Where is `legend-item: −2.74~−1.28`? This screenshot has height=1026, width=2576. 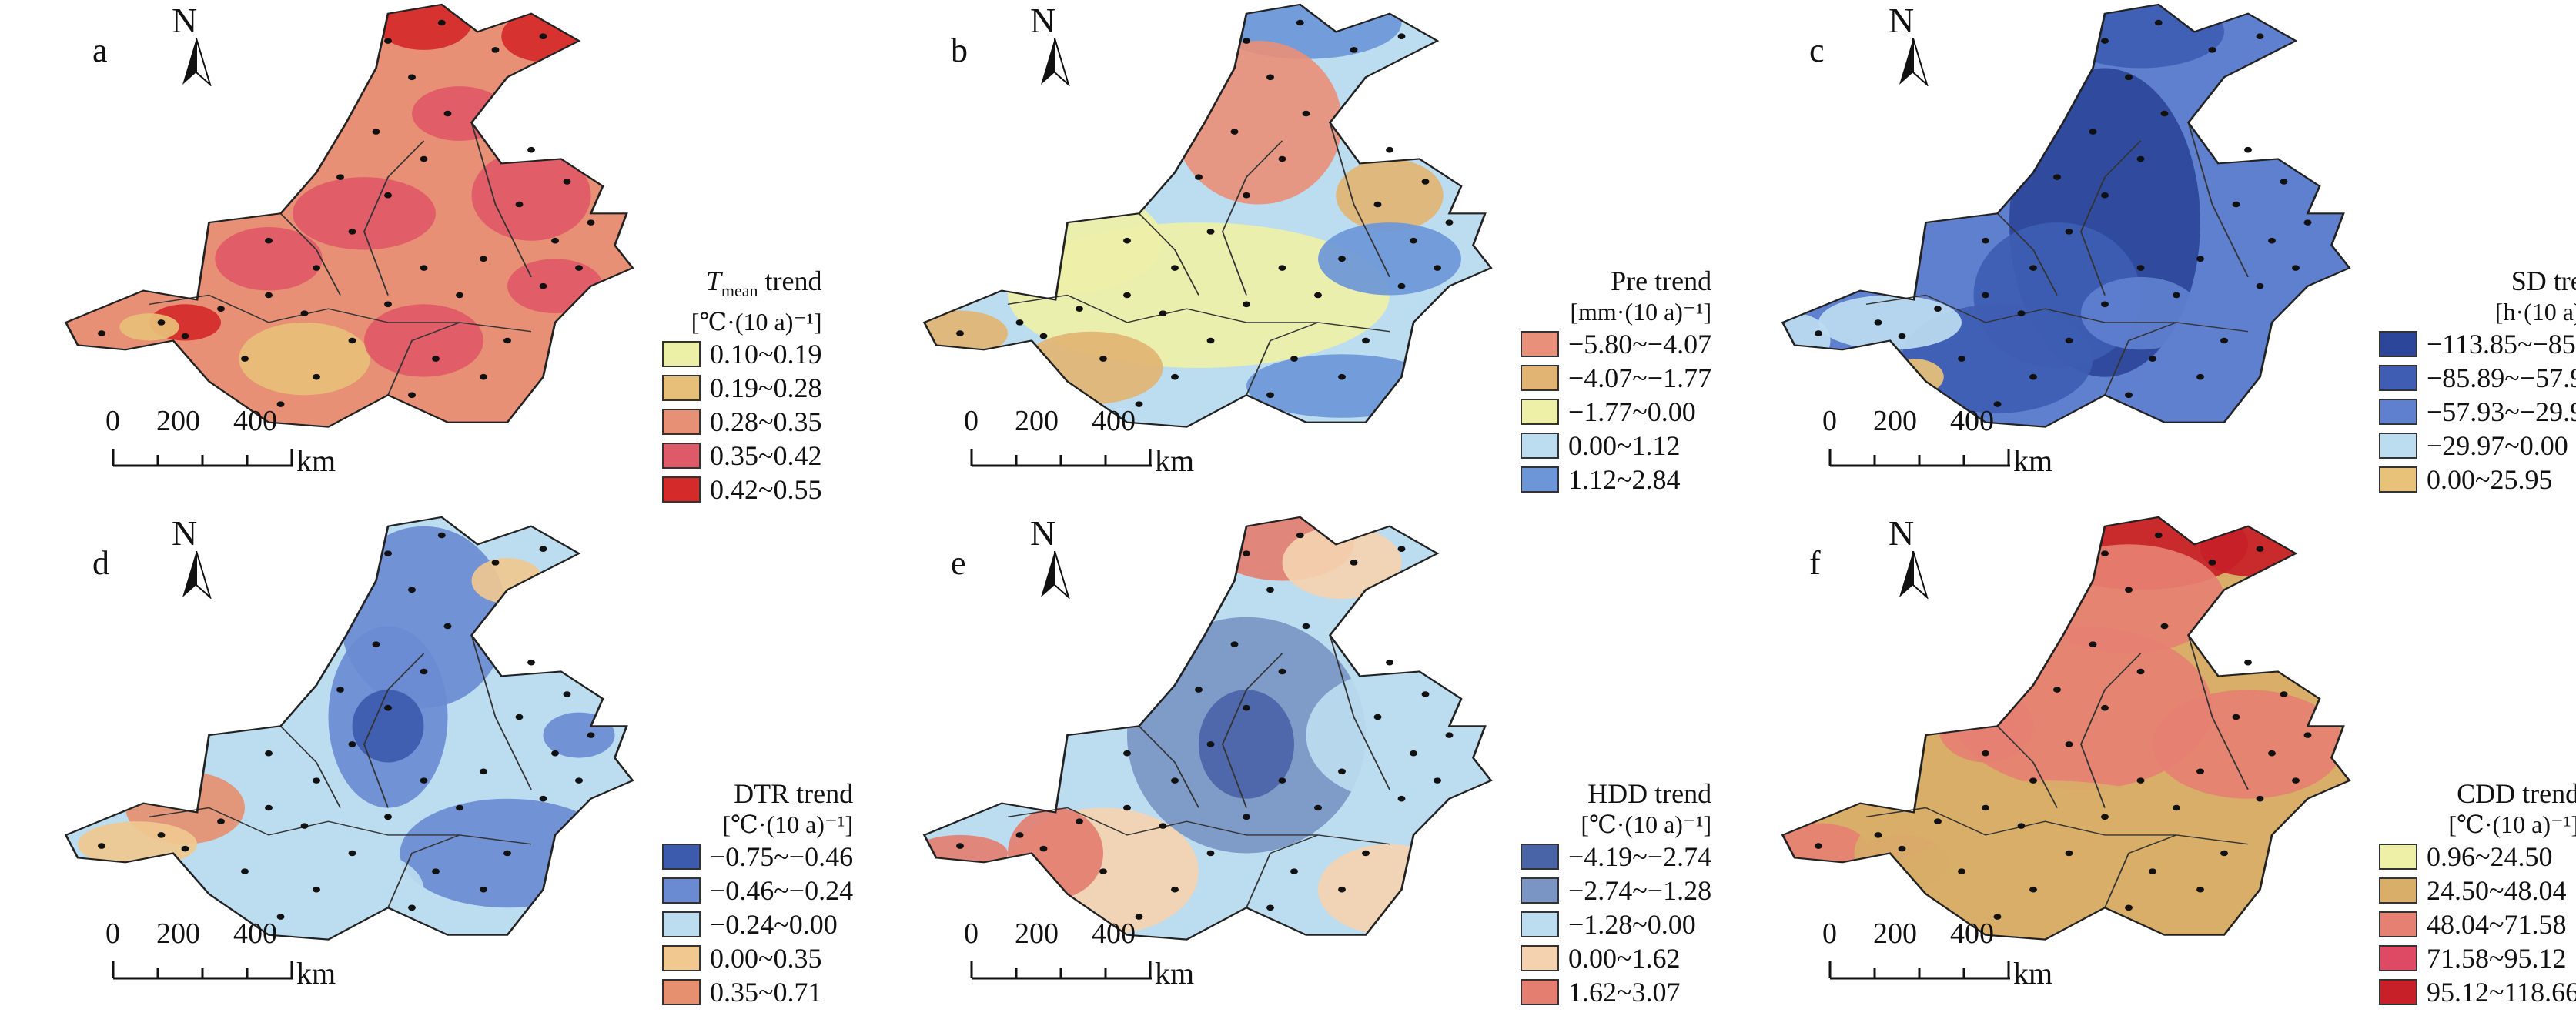 legend-item: −2.74~−1.28 is located at coordinates (1616, 890).